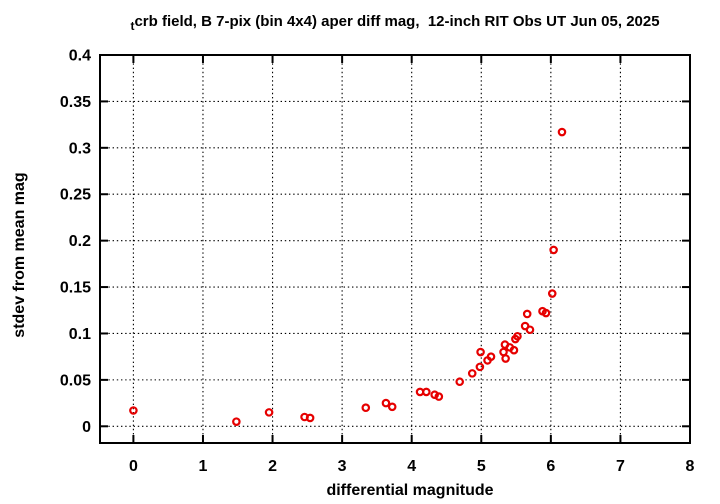 The height and width of the screenshot is (504, 720). What do you see at coordinates (550, 466) in the screenshot?
I see `x-tick-label: 6` at bounding box center [550, 466].